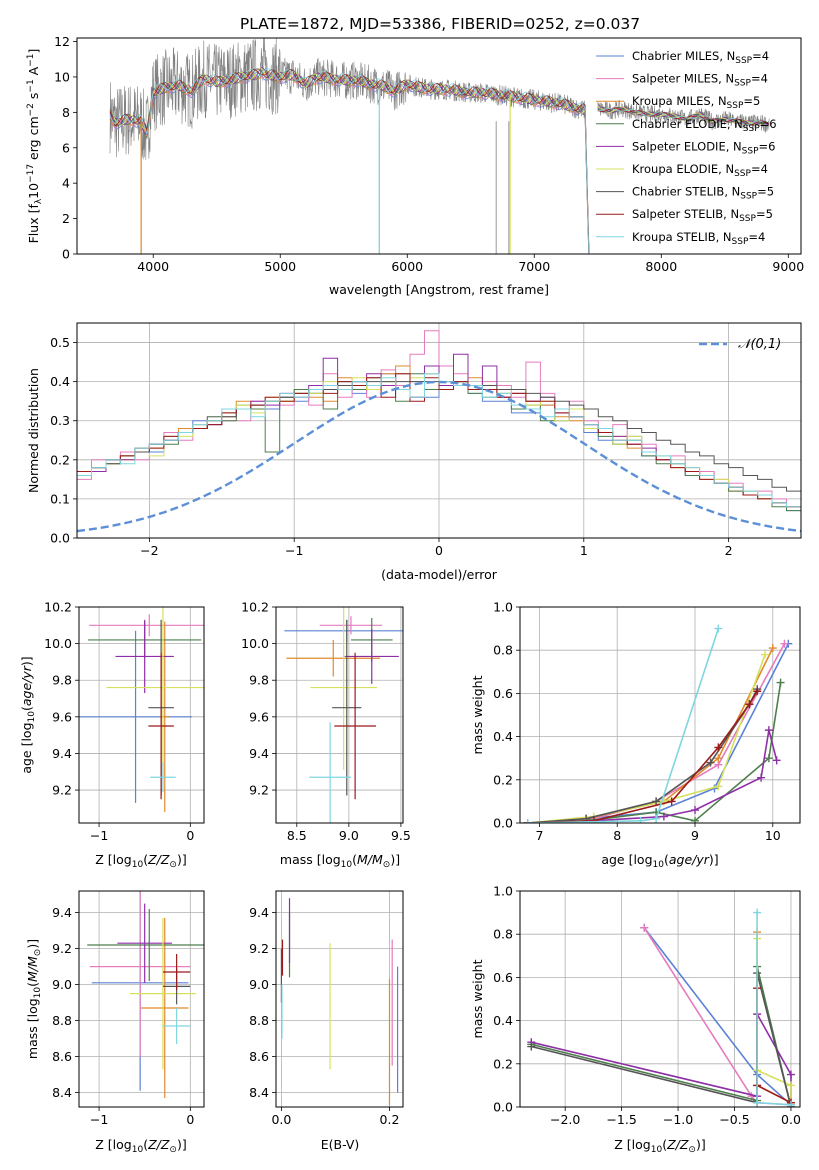 The width and height of the screenshot is (819, 1170). I want to click on series-chabrier-miles, so click(717, 1015).